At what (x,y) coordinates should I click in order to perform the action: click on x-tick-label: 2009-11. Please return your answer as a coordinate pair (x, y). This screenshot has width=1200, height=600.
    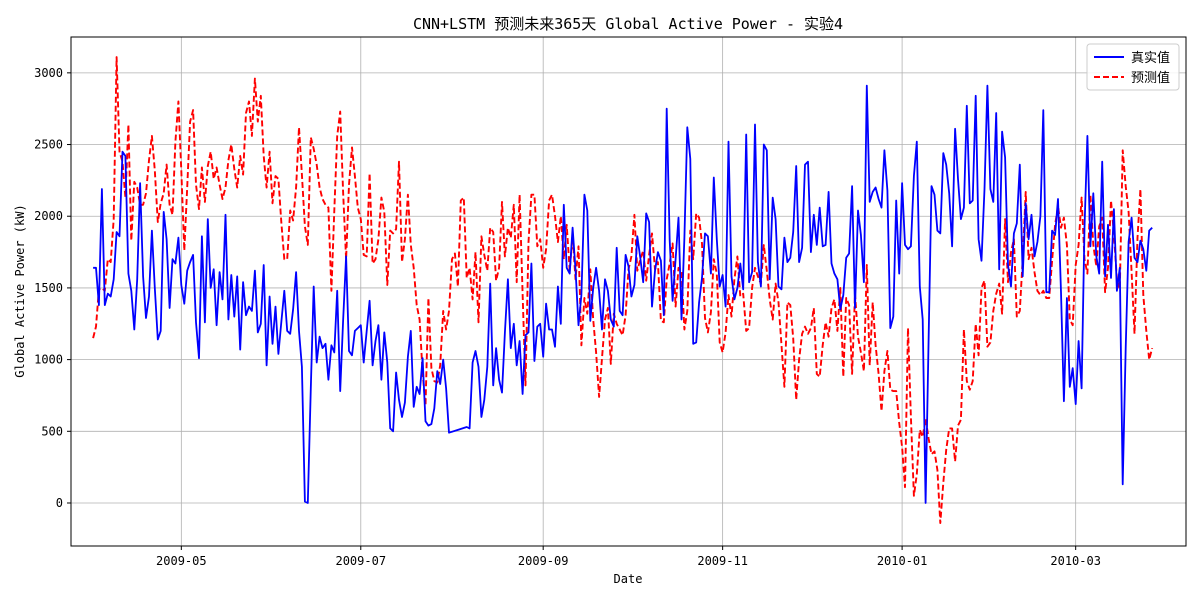
    Looking at the image, I should click on (722, 561).